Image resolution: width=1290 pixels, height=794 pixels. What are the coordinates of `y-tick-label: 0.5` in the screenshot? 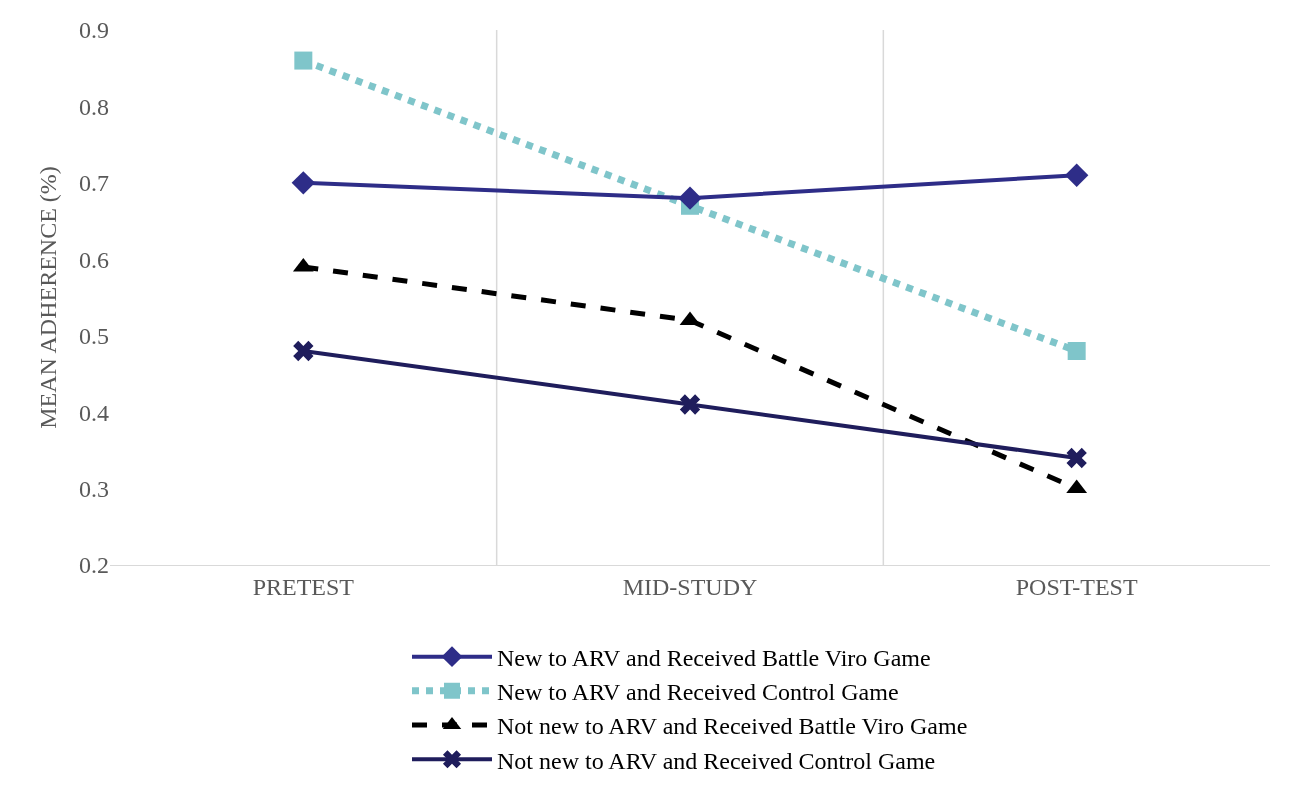 It's located at (94, 336).